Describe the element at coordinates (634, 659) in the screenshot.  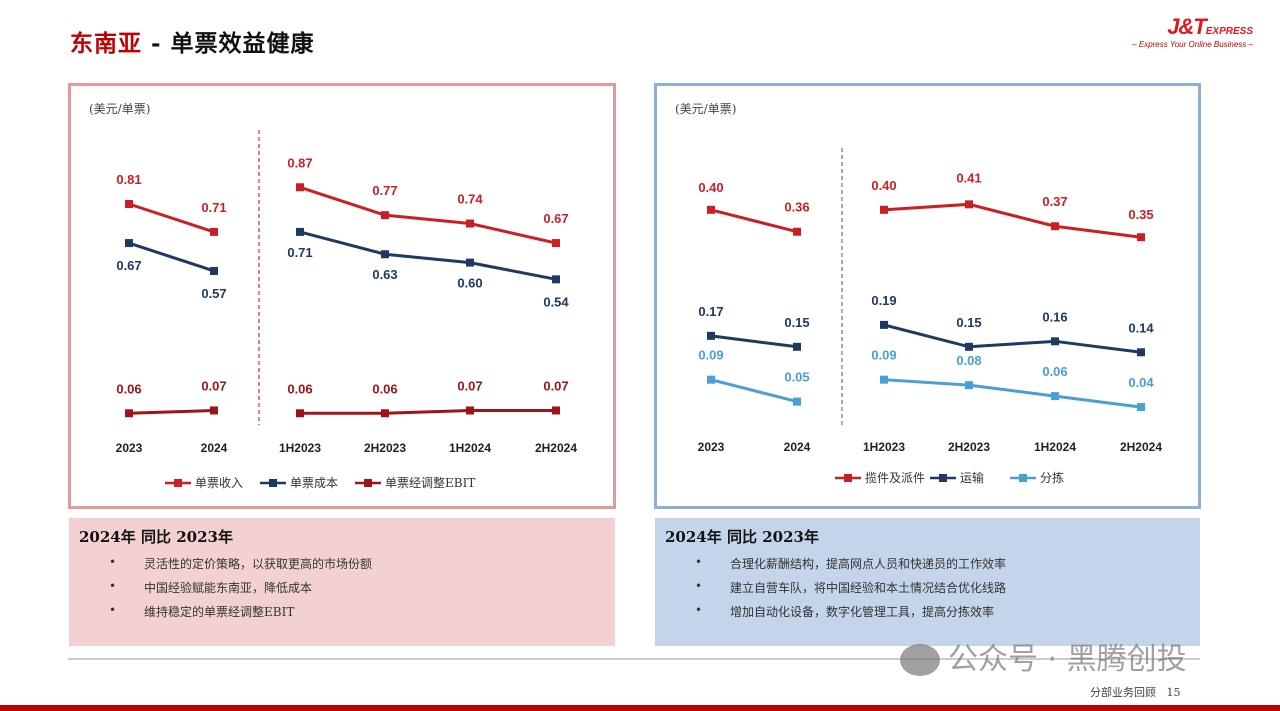
I see `footer-divider` at that location.